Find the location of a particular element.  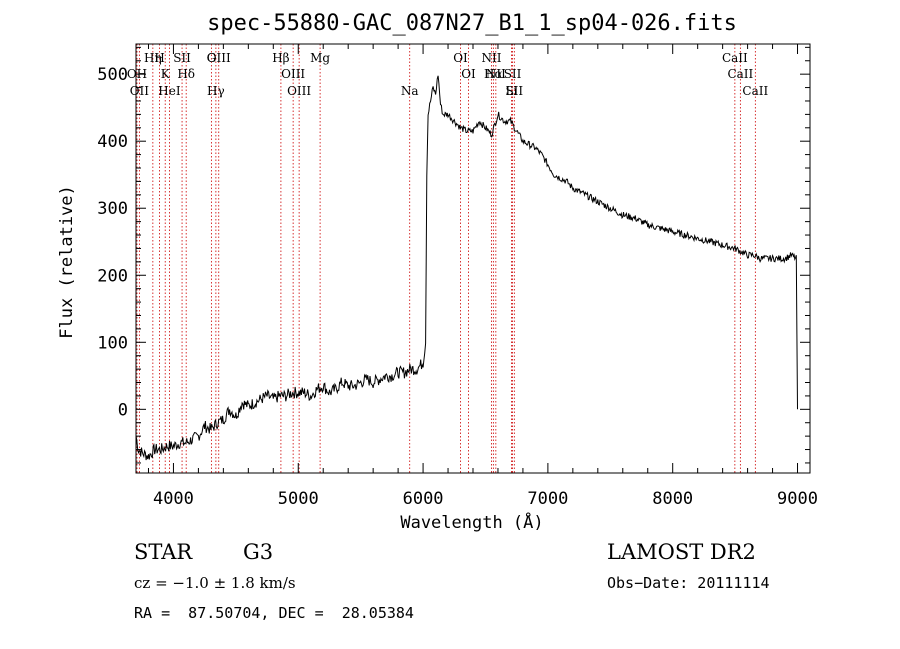

emission-line-label: K is located at coordinates (166, 74).